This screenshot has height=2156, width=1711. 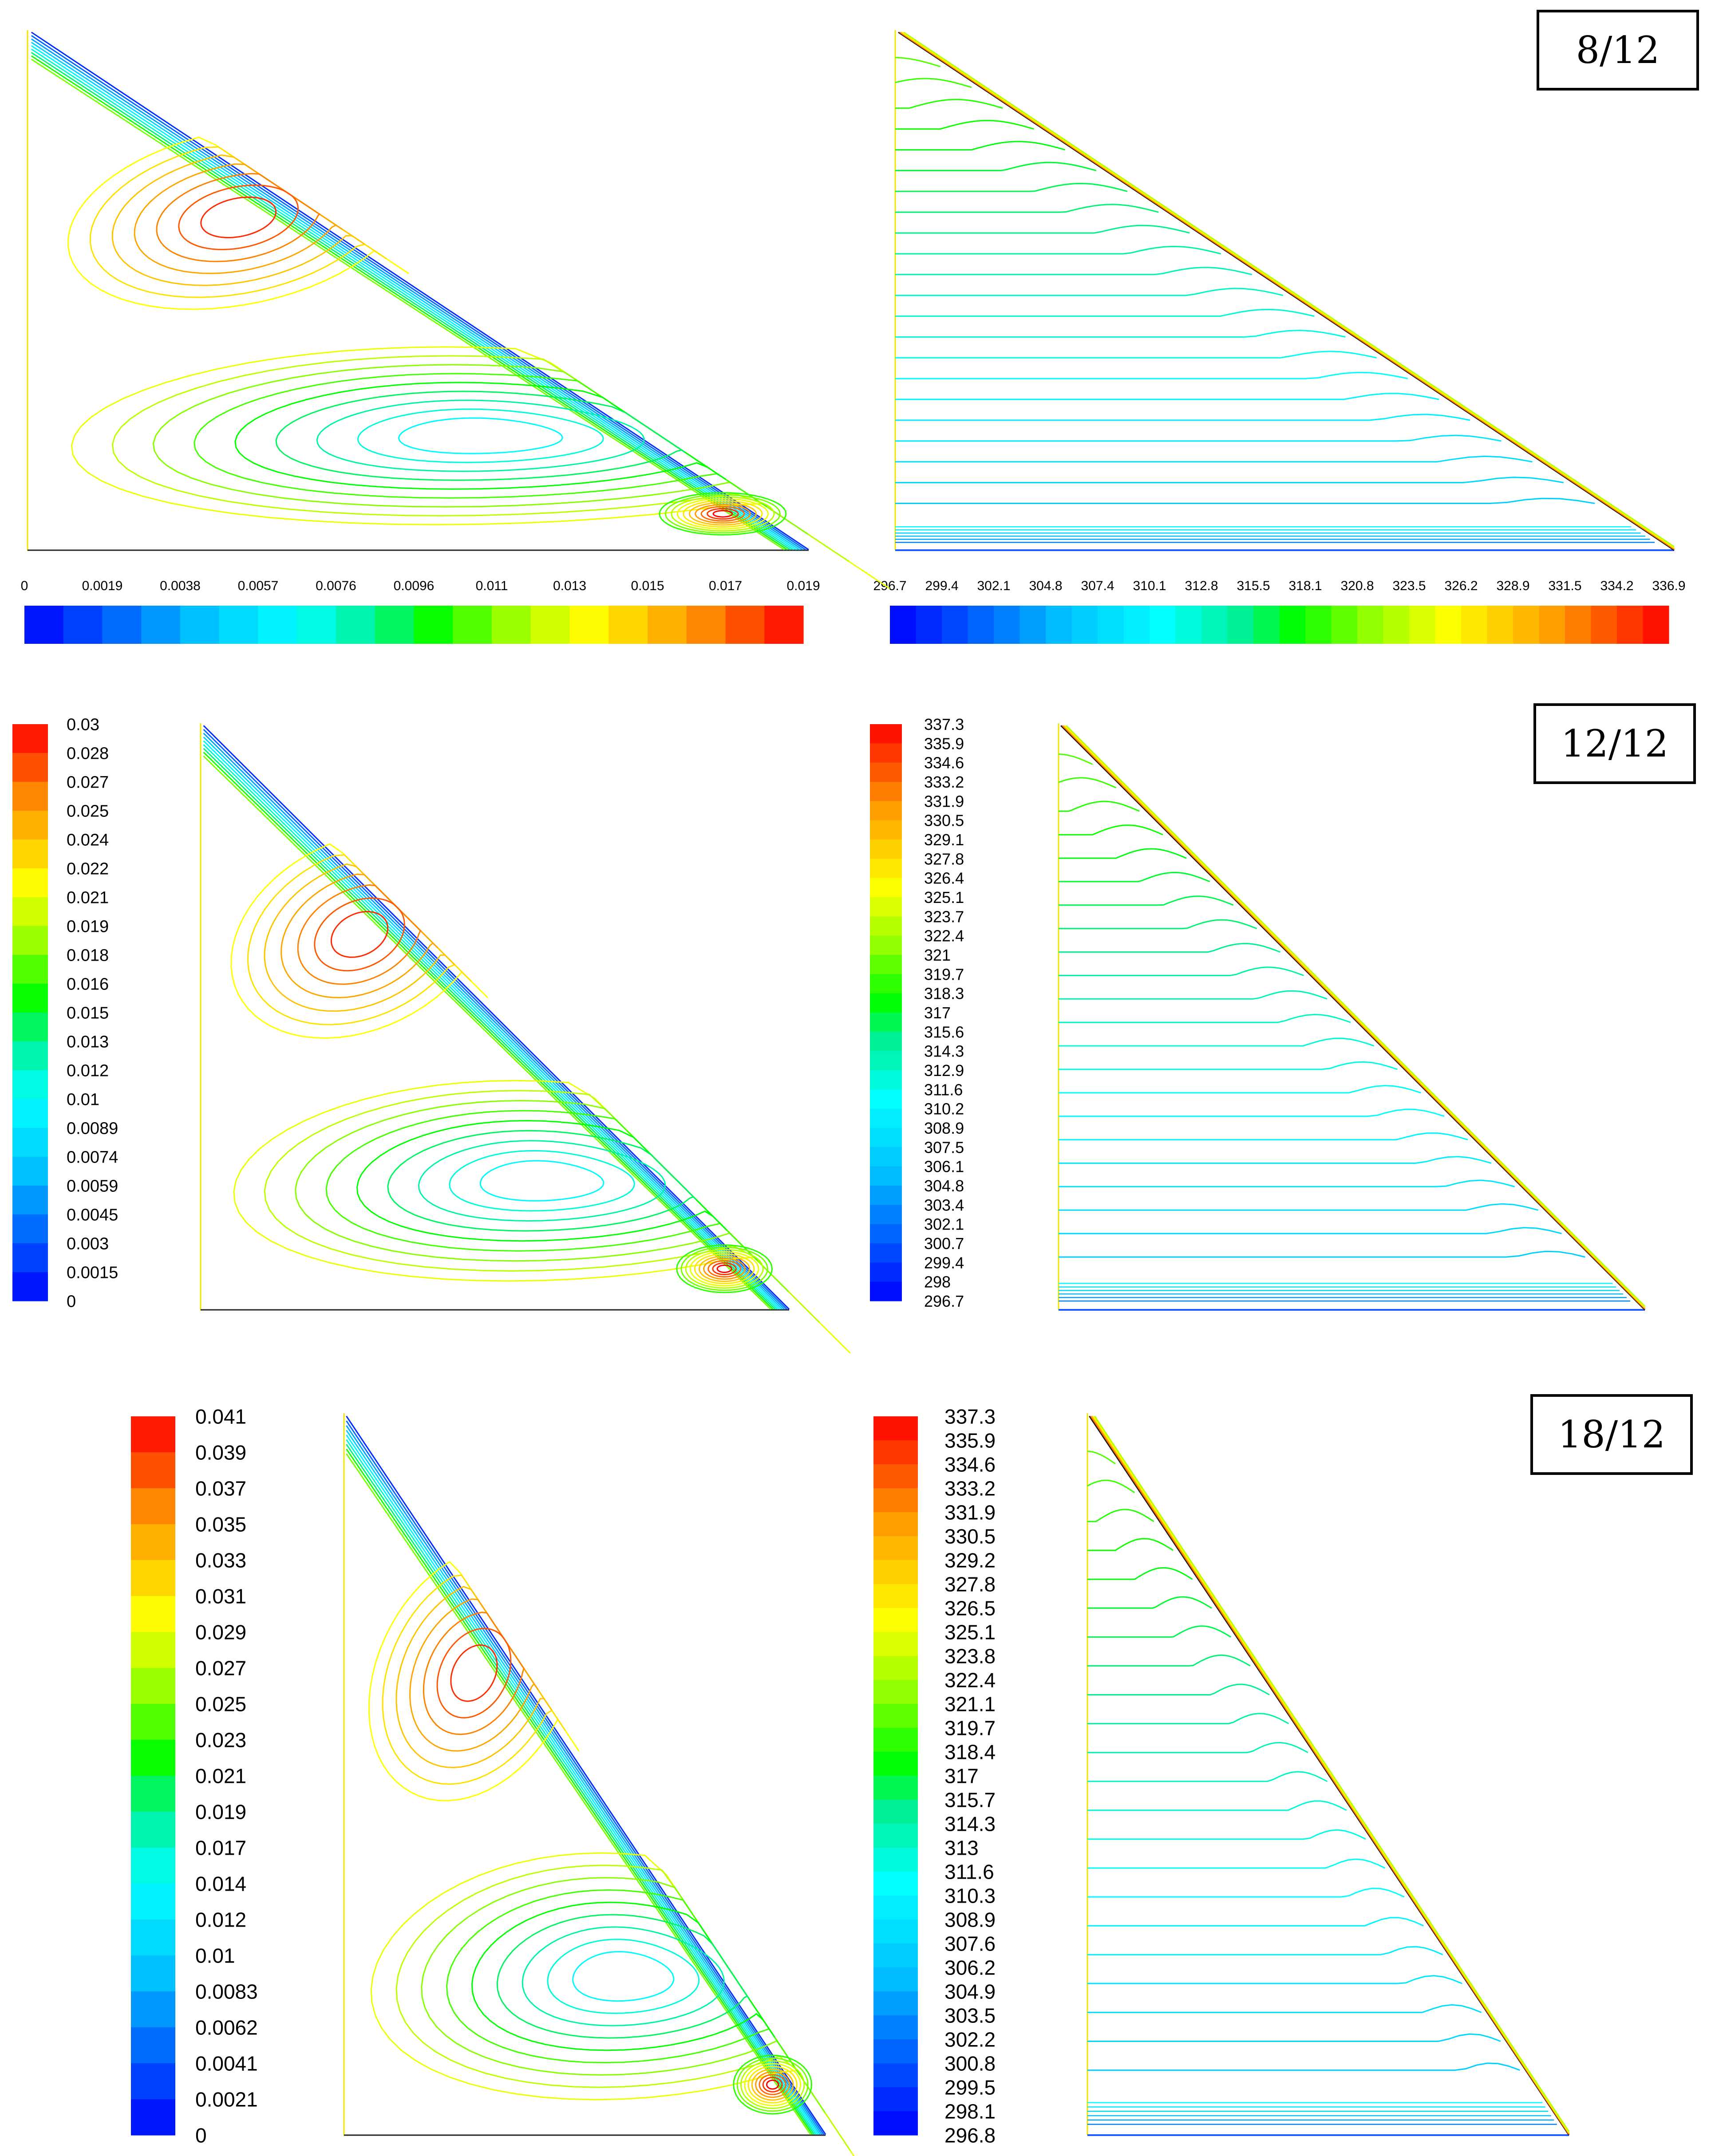 What do you see at coordinates (88, 984) in the screenshot?
I see `colorbar-tick-label: 0.016` at bounding box center [88, 984].